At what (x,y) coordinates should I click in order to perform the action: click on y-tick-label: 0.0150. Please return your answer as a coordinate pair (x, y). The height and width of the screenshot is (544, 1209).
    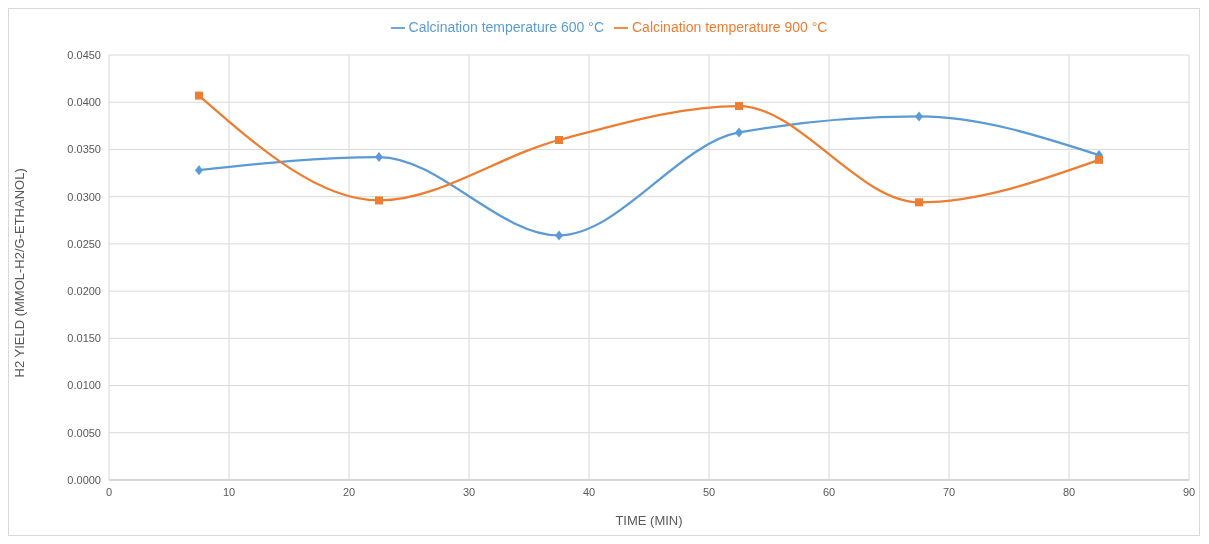
    Looking at the image, I should click on (84, 338).